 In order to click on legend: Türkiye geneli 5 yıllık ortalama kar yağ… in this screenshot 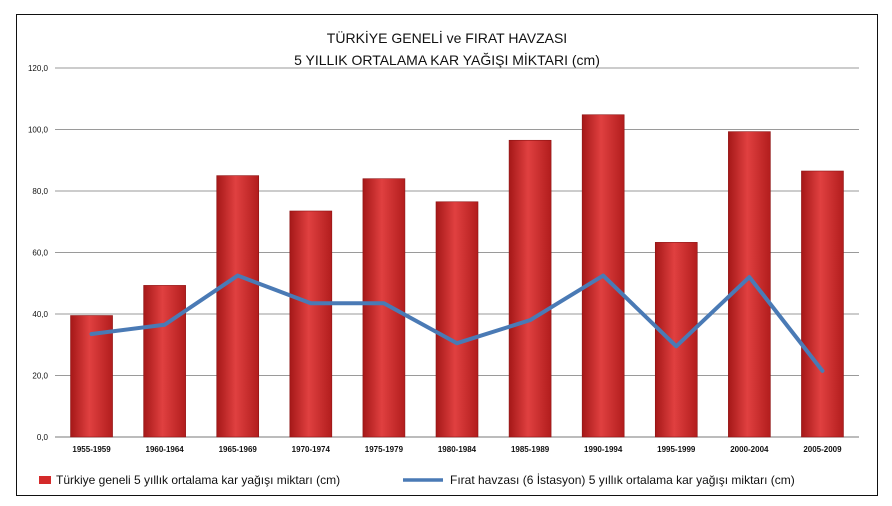, I will do `click(417, 480)`.